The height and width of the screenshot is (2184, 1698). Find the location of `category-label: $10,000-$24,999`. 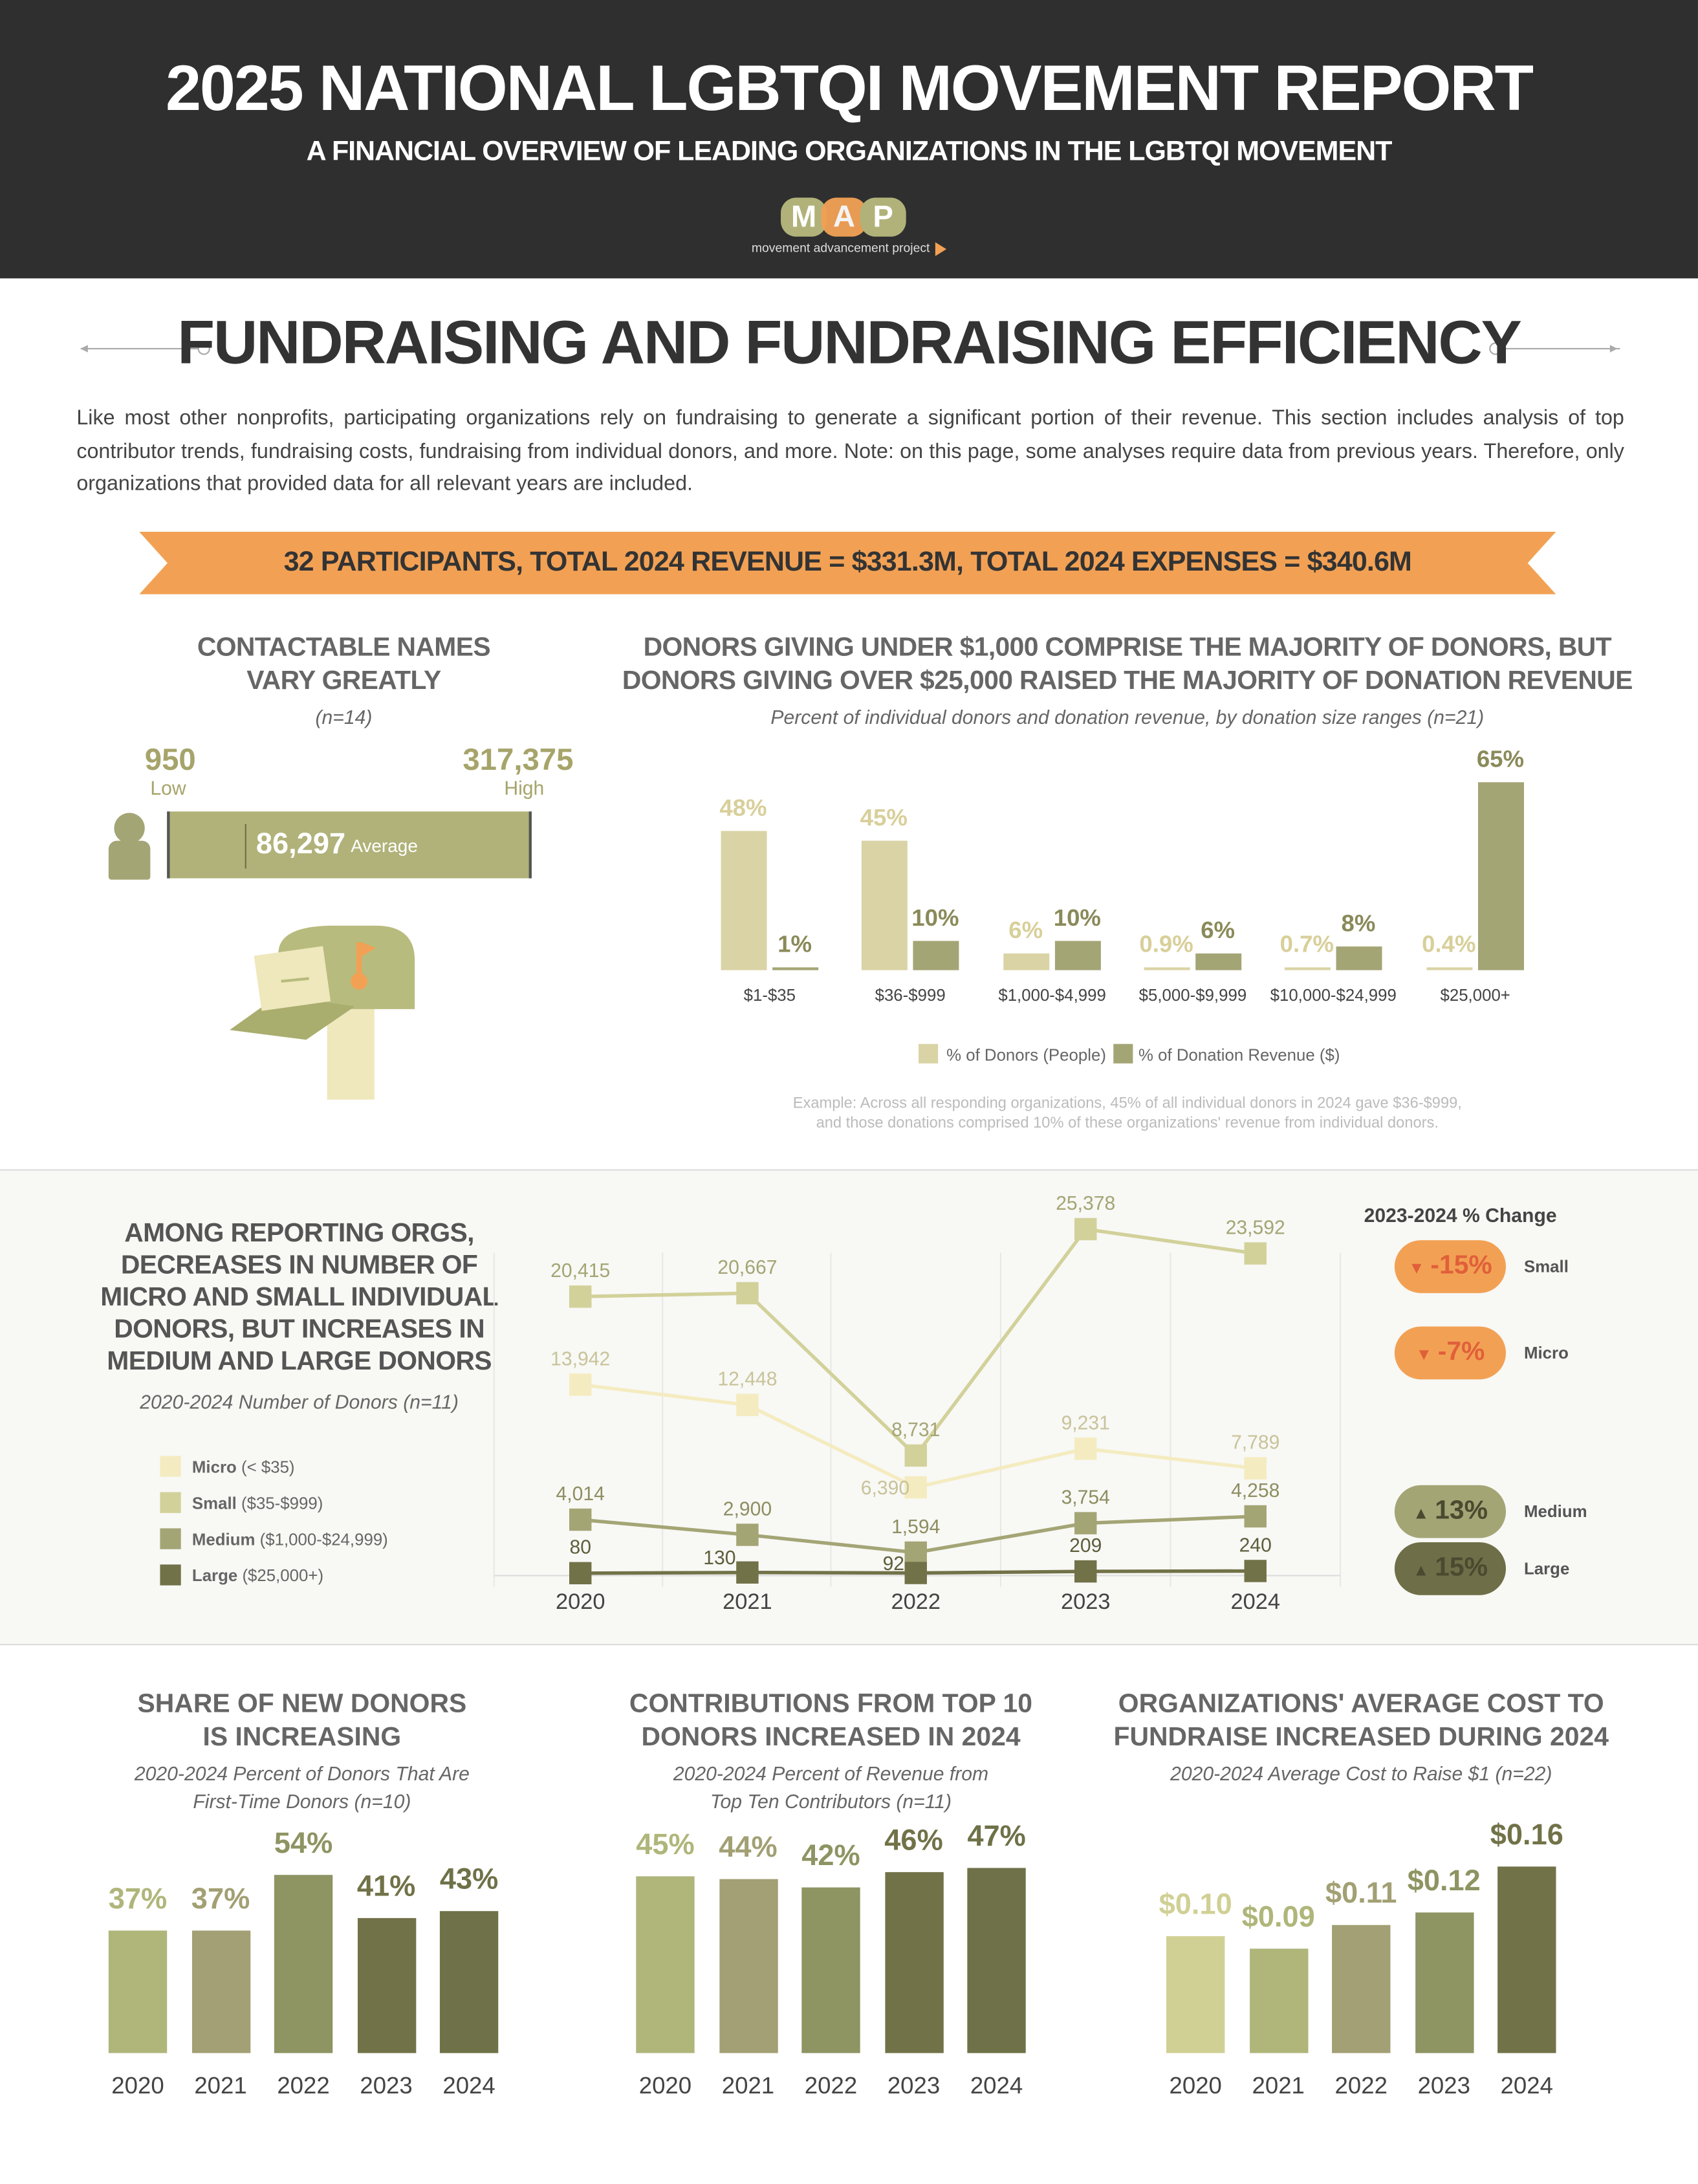

category-label: $10,000-$24,999 is located at coordinates (1334, 995).